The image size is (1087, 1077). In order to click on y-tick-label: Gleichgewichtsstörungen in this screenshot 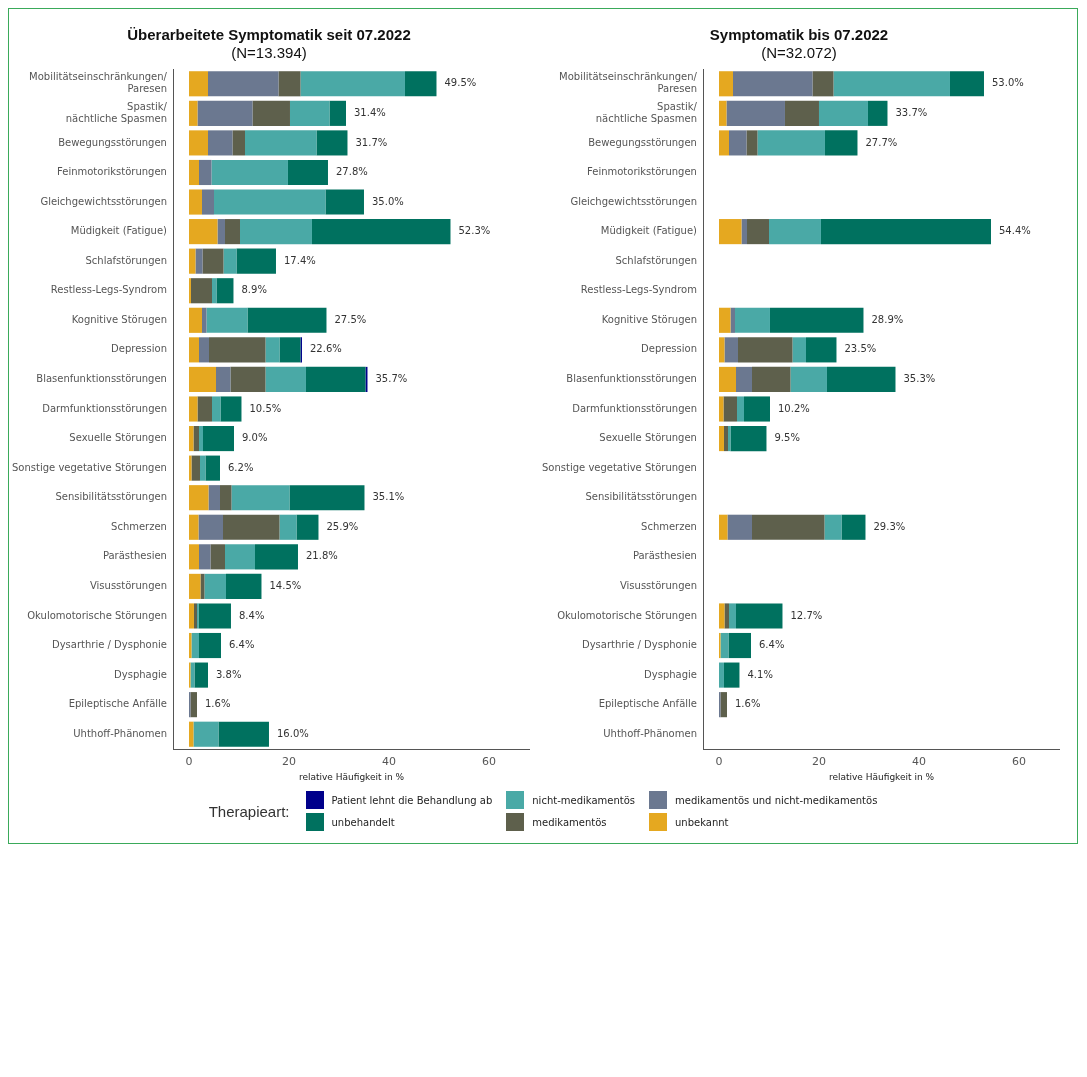, I will do `click(633, 201)`.